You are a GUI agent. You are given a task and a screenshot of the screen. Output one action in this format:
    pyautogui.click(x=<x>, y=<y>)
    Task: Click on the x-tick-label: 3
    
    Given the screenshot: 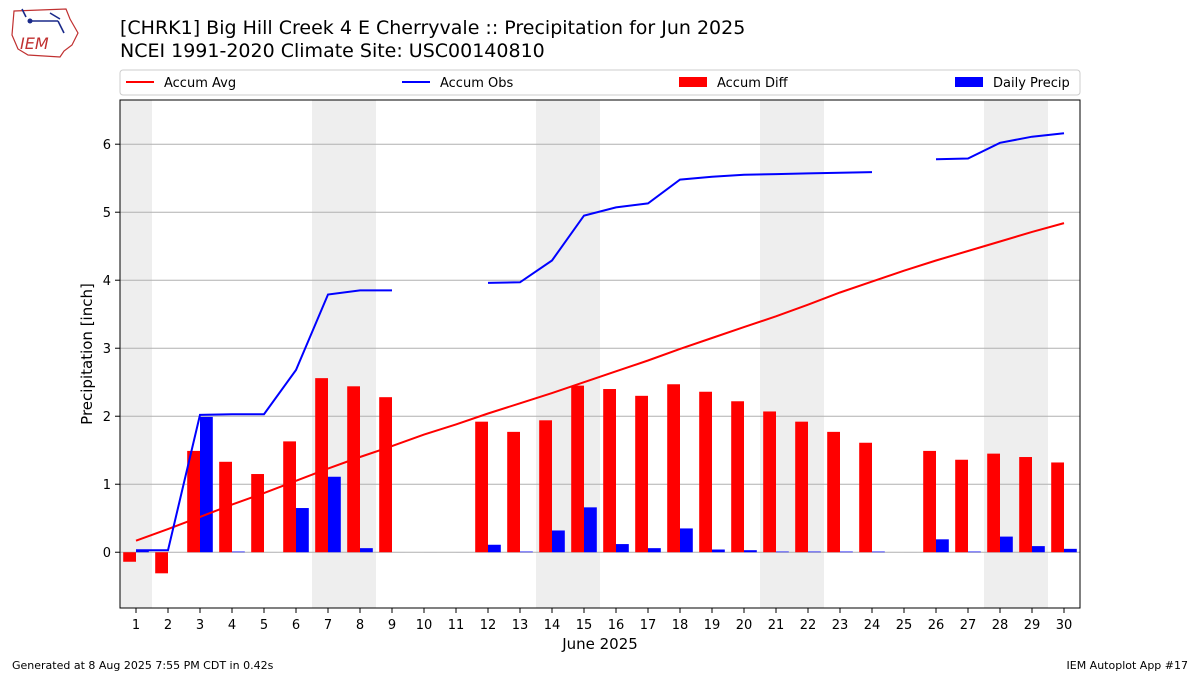 What is the action you would take?
    pyautogui.click(x=200, y=625)
    